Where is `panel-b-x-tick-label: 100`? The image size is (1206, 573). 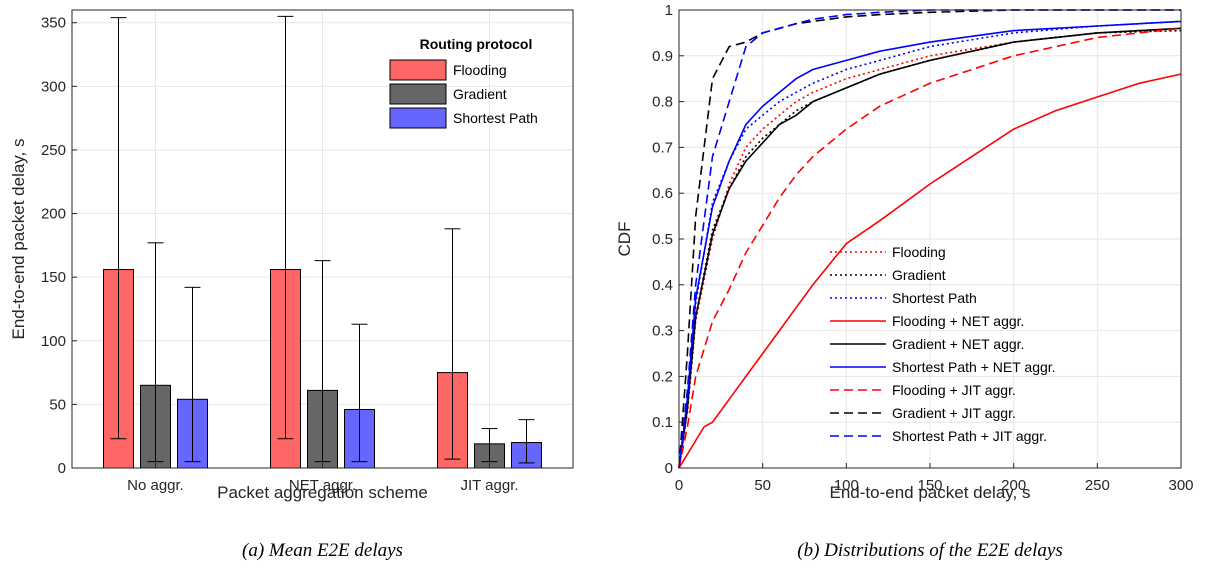 panel-b-x-tick-label: 100 is located at coordinates (846, 485).